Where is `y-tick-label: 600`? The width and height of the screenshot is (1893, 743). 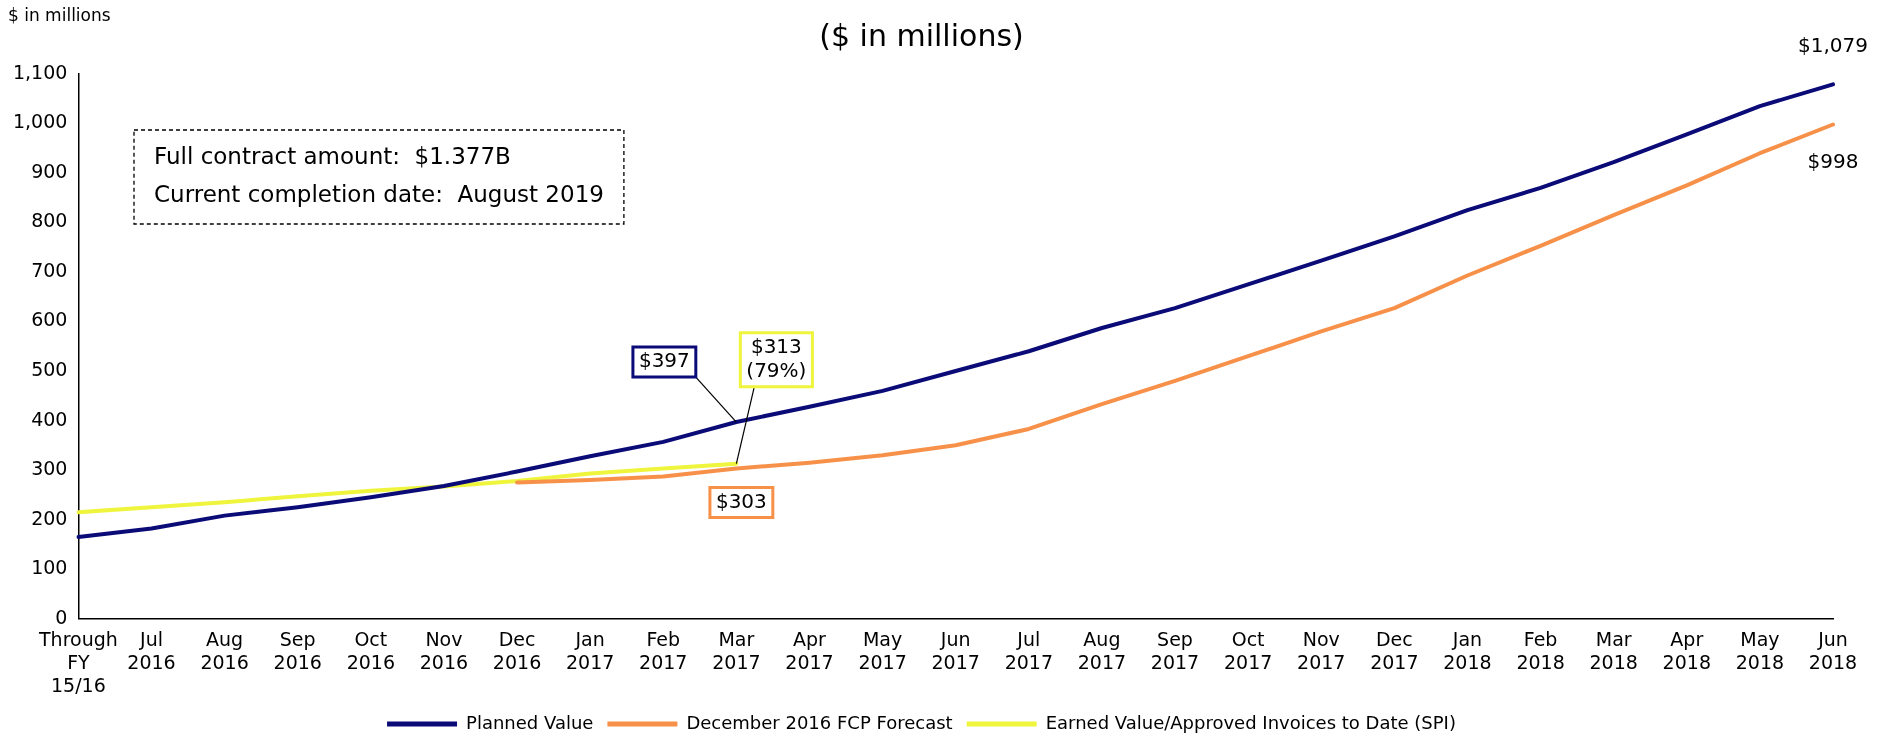 y-tick-label: 600 is located at coordinates (49, 319).